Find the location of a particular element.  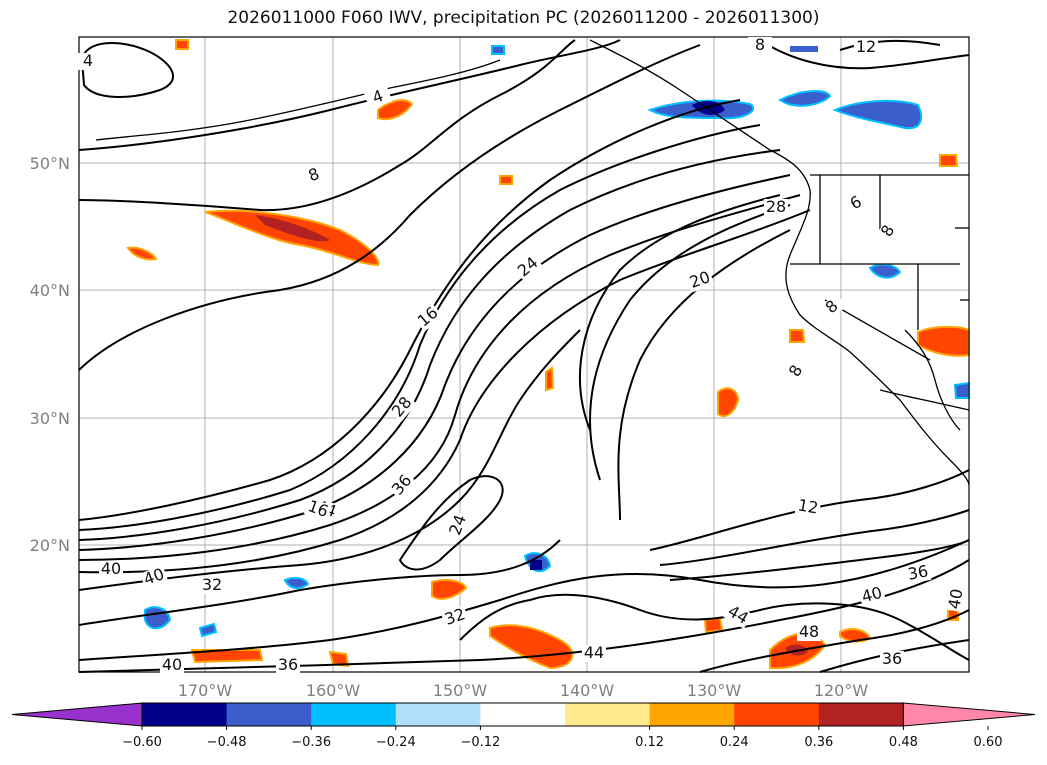

contour-label: 8 is located at coordinates (760, 44).